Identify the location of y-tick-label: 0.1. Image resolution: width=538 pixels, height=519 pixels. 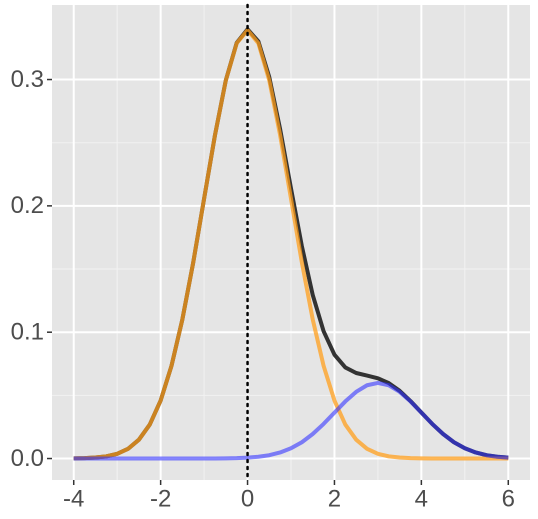
(27, 332).